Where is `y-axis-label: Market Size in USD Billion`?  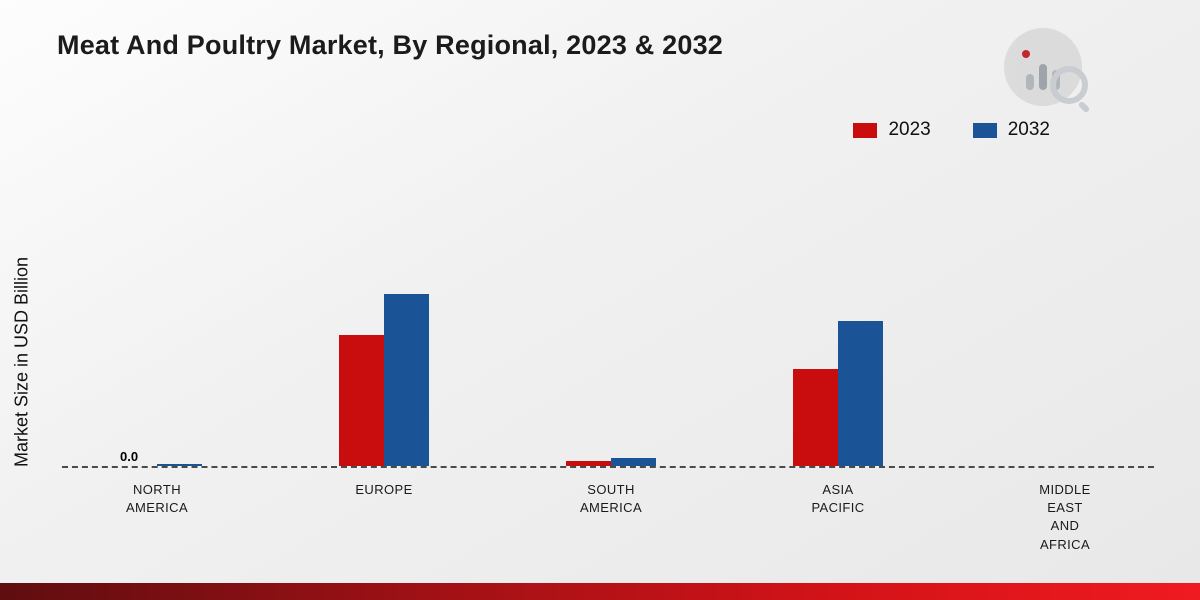
y-axis-label: Market Size in USD Billion is located at coordinates (21, 362).